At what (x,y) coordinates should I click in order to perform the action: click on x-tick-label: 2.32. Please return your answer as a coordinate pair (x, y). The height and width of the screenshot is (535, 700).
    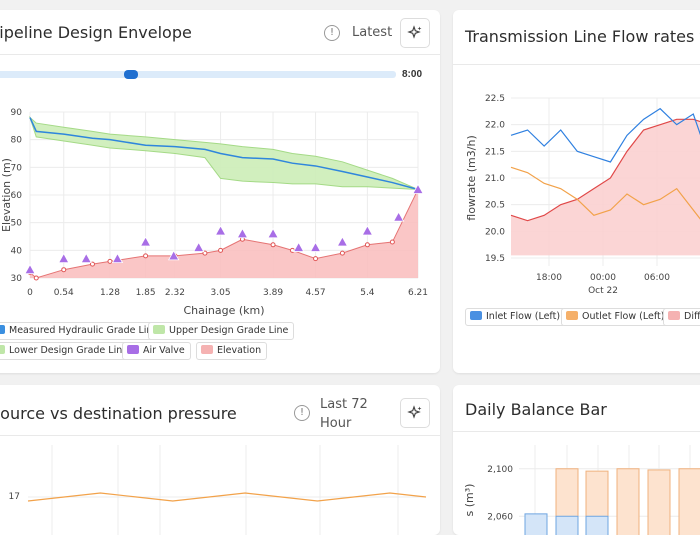
    Looking at the image, I should click on (175, 293).